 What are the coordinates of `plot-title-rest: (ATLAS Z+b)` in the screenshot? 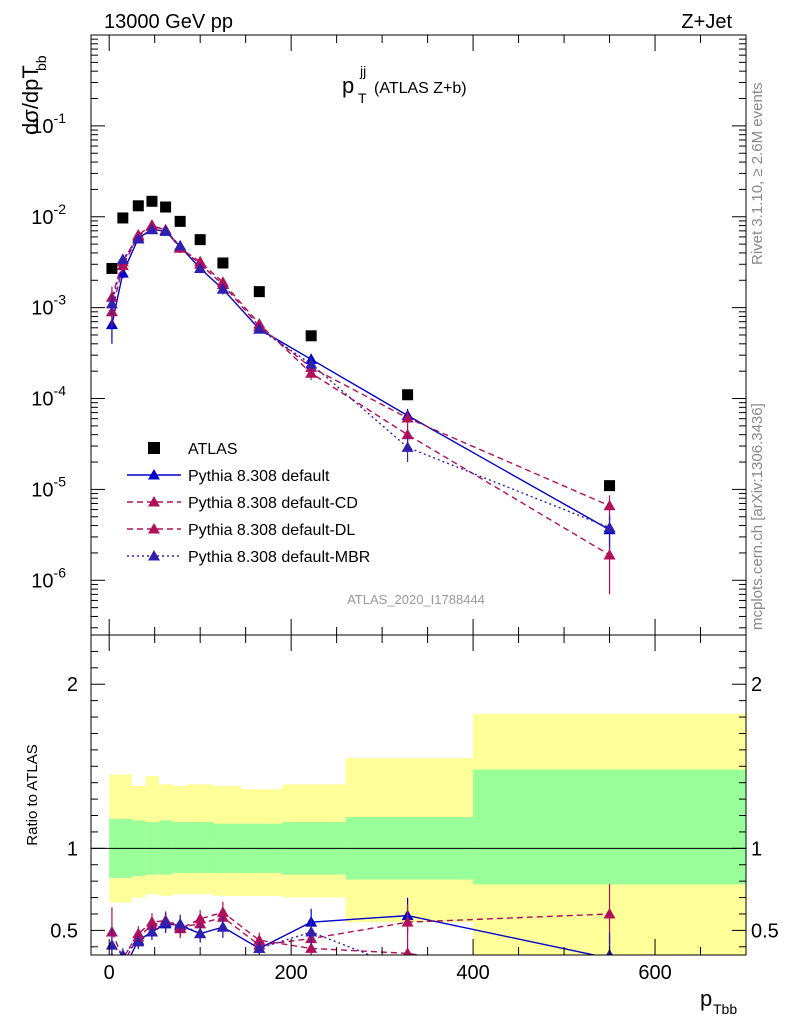 It's located at (420, 88).